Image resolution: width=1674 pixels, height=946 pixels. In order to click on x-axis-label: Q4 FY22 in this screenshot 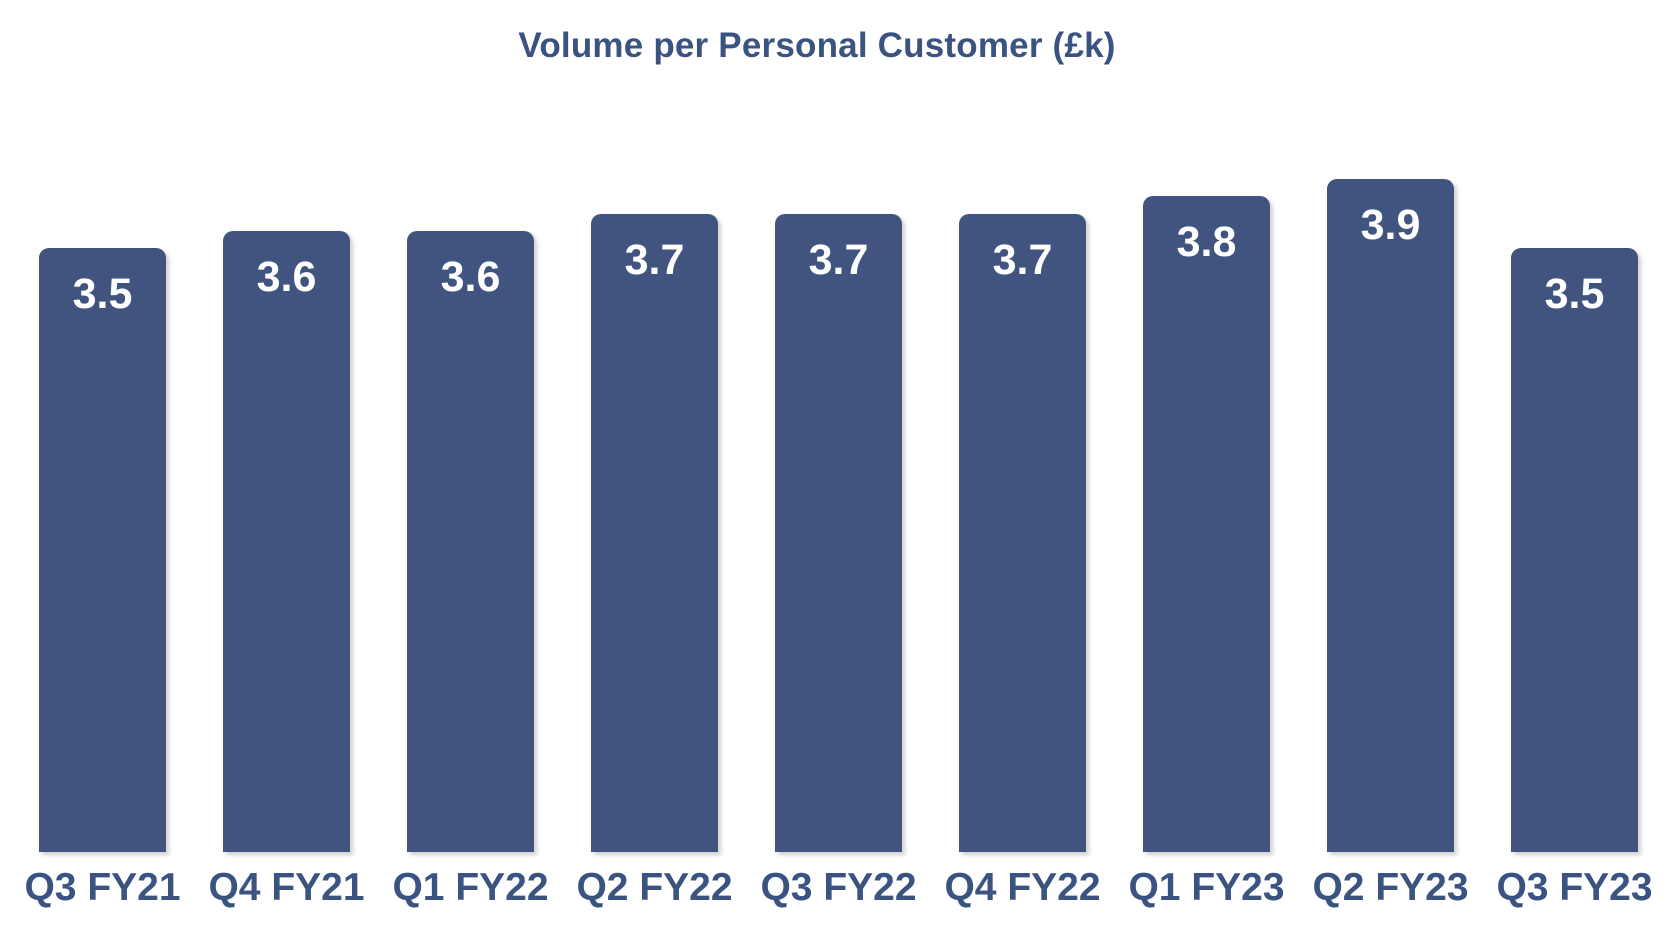, I will do `click(1022, 887)`.